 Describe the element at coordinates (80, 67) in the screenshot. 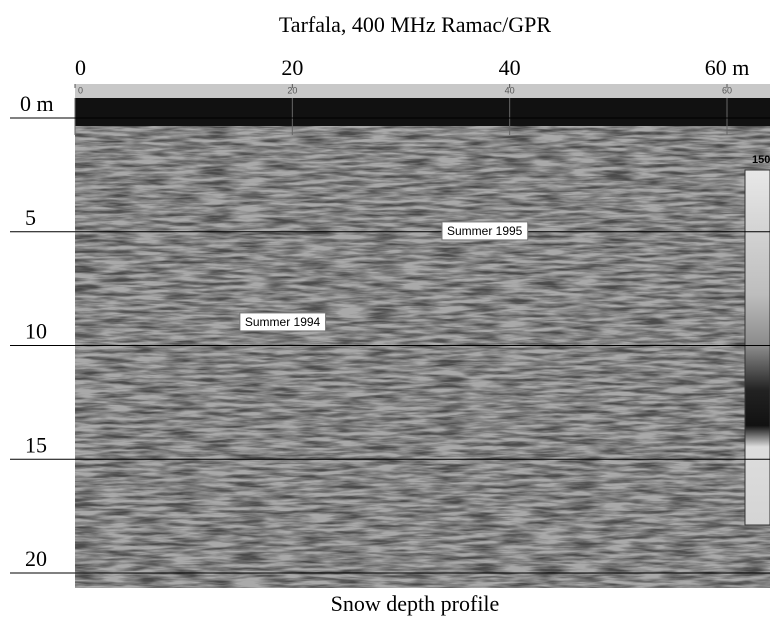

I see `x-tick-label: 0` at that location.